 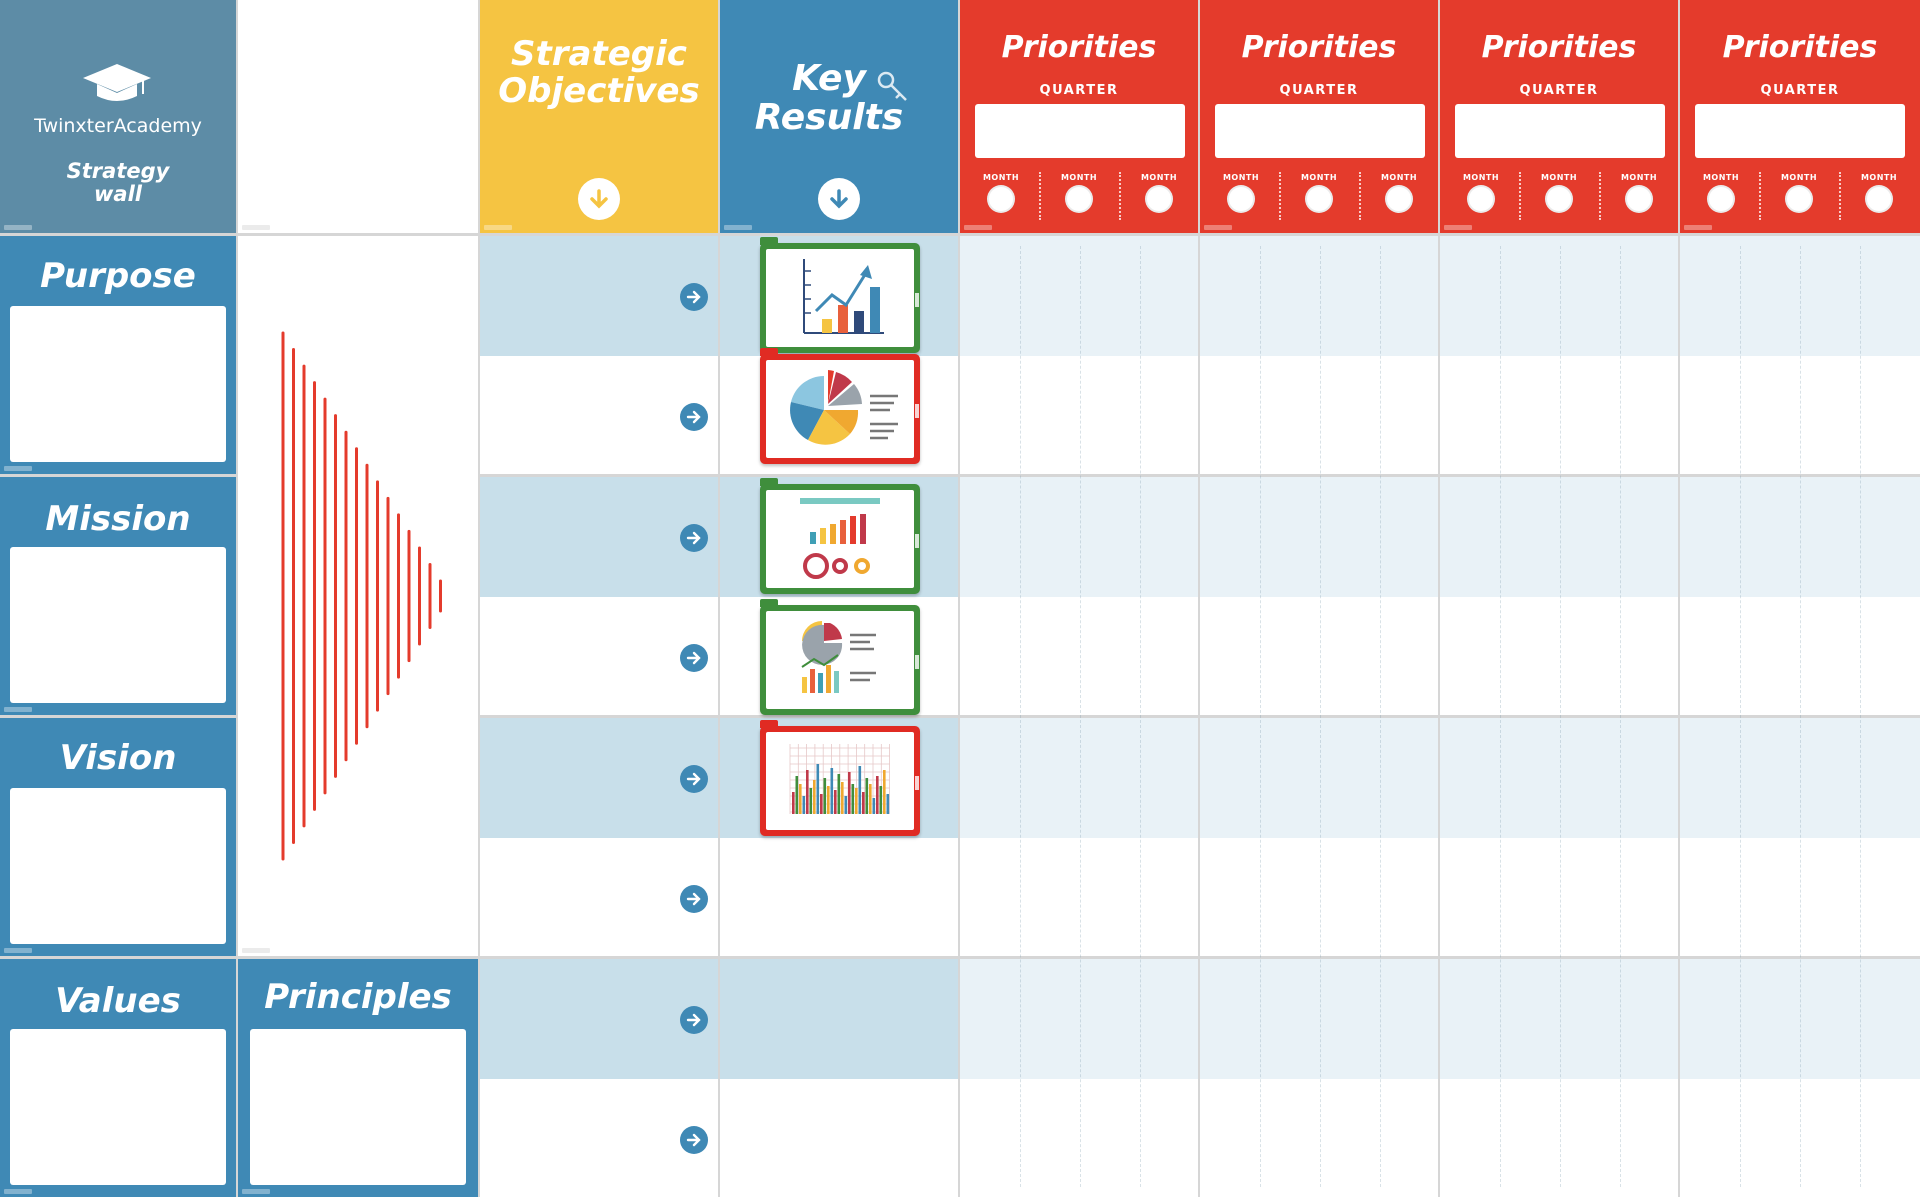 What do you see at coordinates (118, 384) in the screenshot?
I see `purpose-input` at bounding box center [118, 384].